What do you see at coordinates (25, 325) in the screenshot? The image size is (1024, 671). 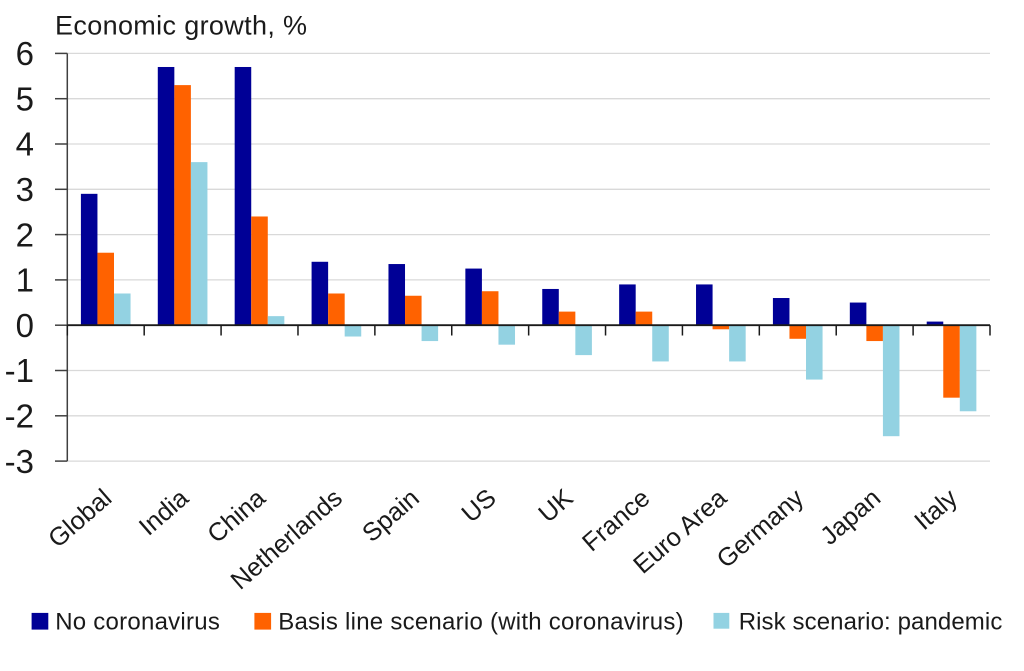 I see `svg-text: 0` at bounding box center [25, 325].